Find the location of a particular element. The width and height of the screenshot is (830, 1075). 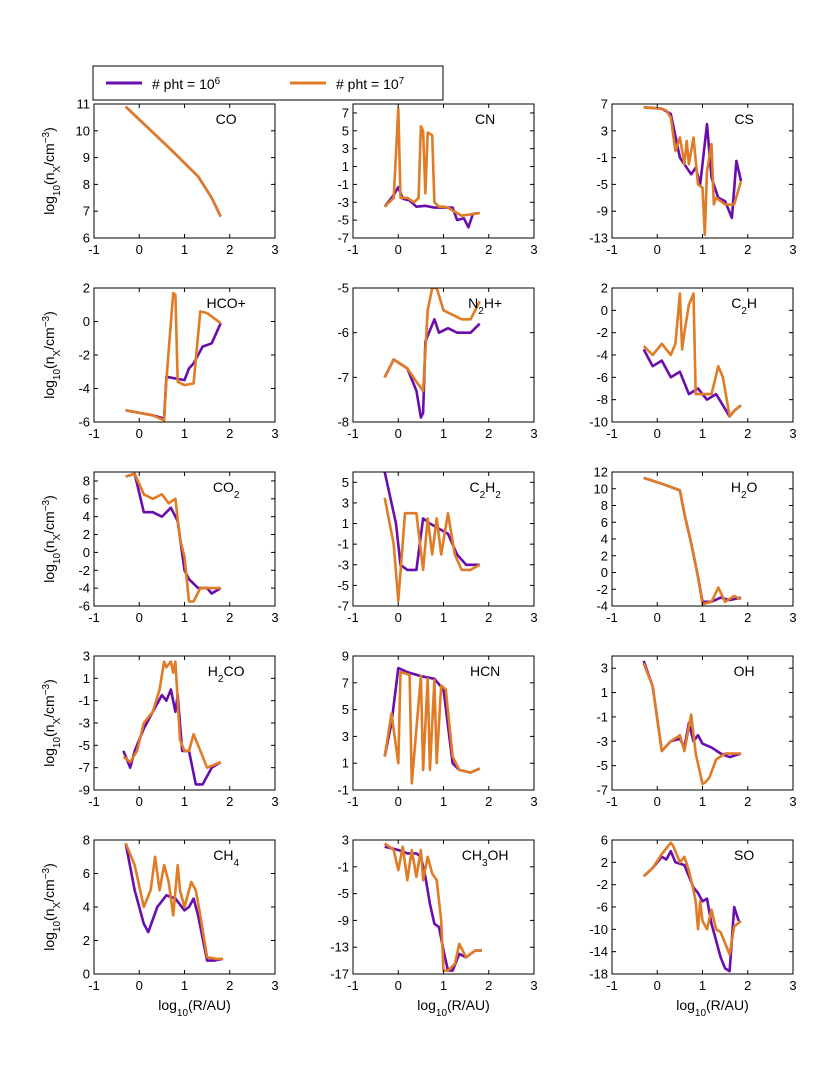

y-tick-label: 8 is located at coordinates (86, 184).